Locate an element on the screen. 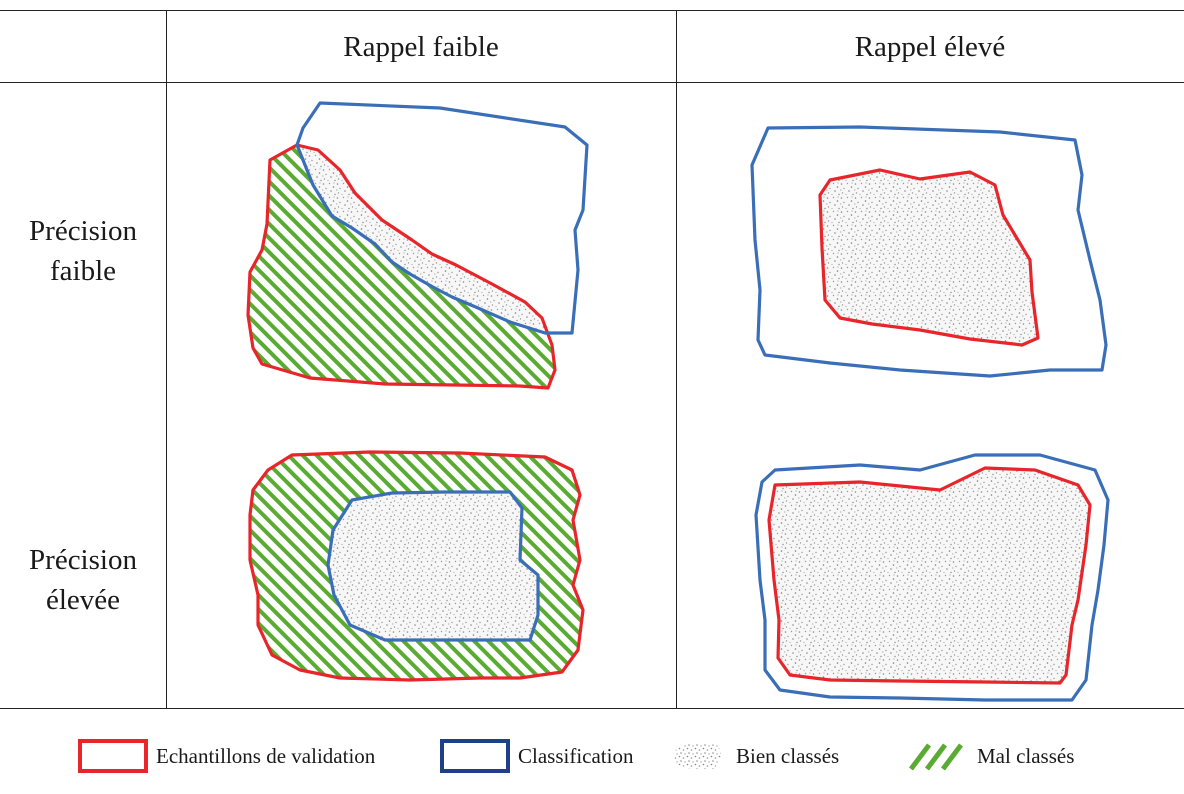  cell-high-precision-high-recall is located at coordinates (932, 577).